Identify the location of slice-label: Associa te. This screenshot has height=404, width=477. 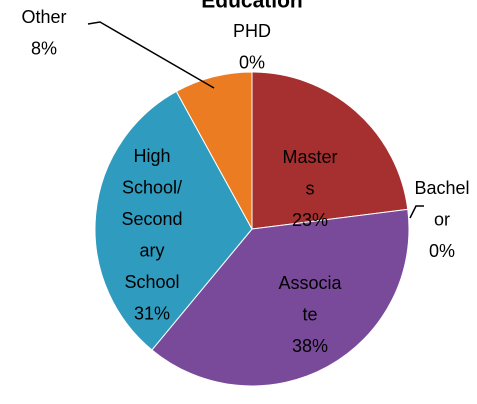
(310, 299).